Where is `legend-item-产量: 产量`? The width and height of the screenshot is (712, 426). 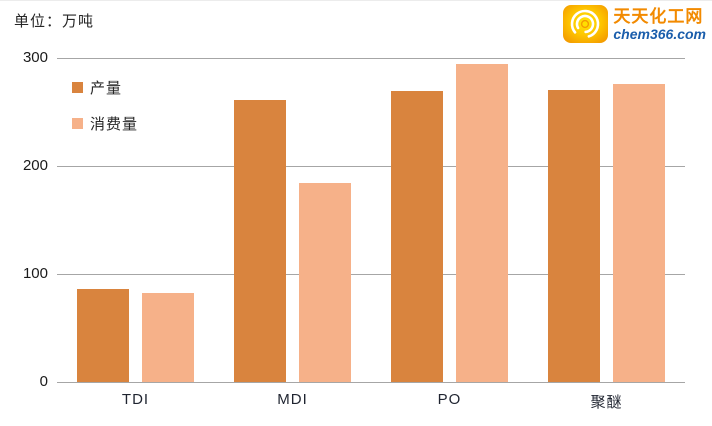 legend-item-产量: 产量 is located at coordinates (105, 87).